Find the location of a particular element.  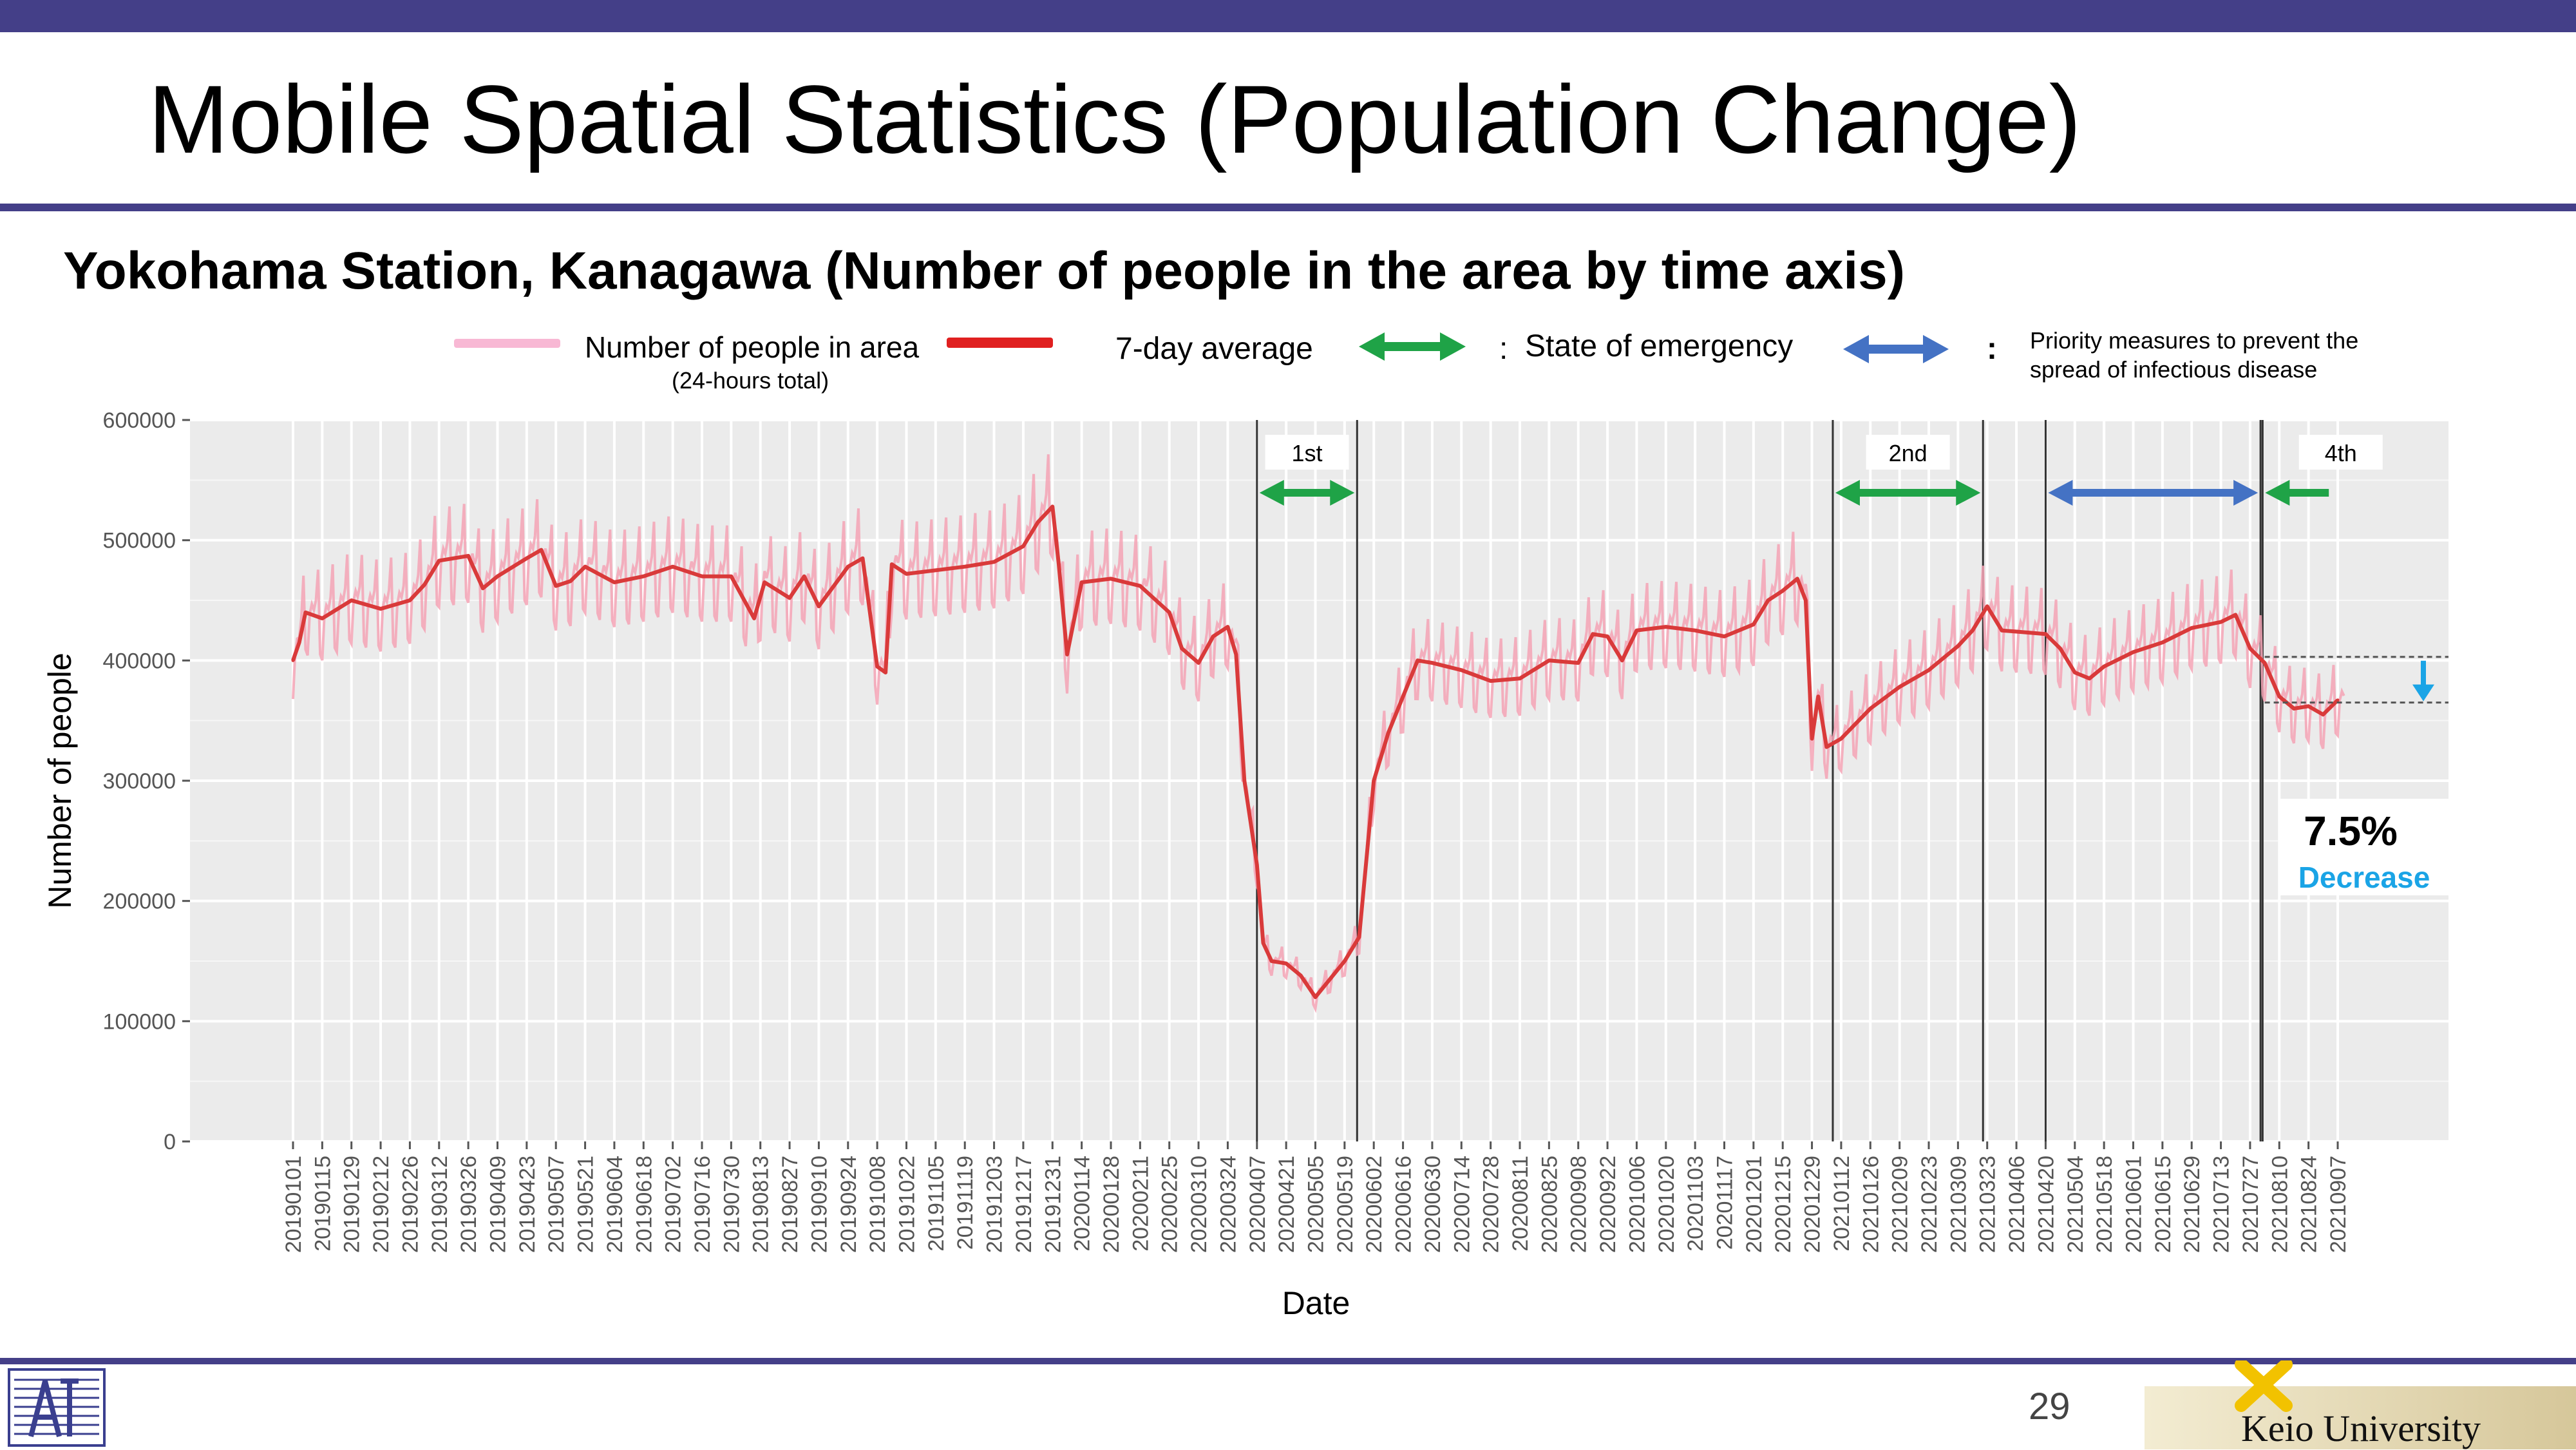

x-tick-label: 20200630 is located at coordinates (1433, 1205).